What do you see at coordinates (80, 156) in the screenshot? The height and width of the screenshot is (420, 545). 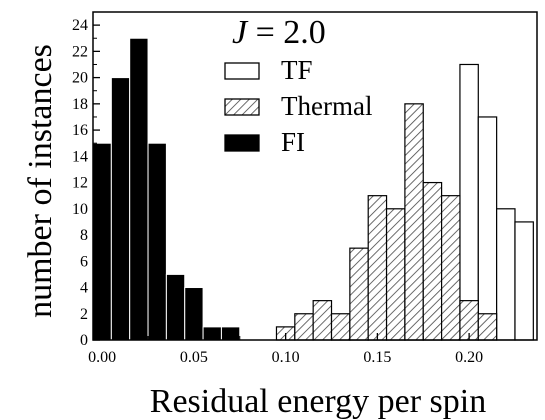 I see `y-tick-label-14: 14` at bounding box center [80, 156].